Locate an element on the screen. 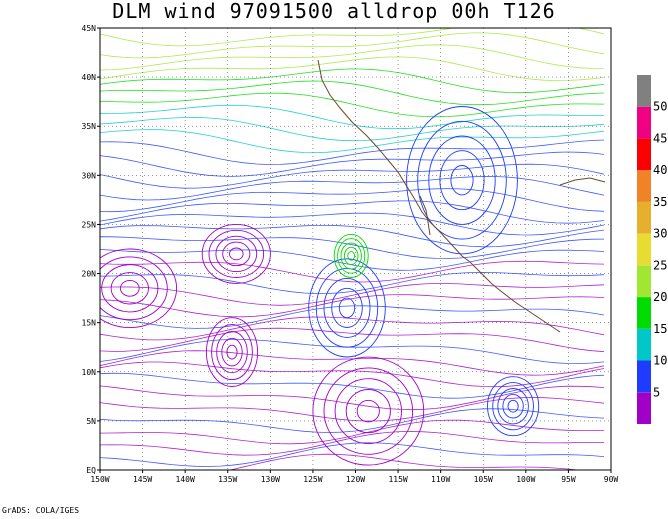 The height and width of the screenshot is (519, 668). y-tick-label: 30N is located at coordinates (89, 175).